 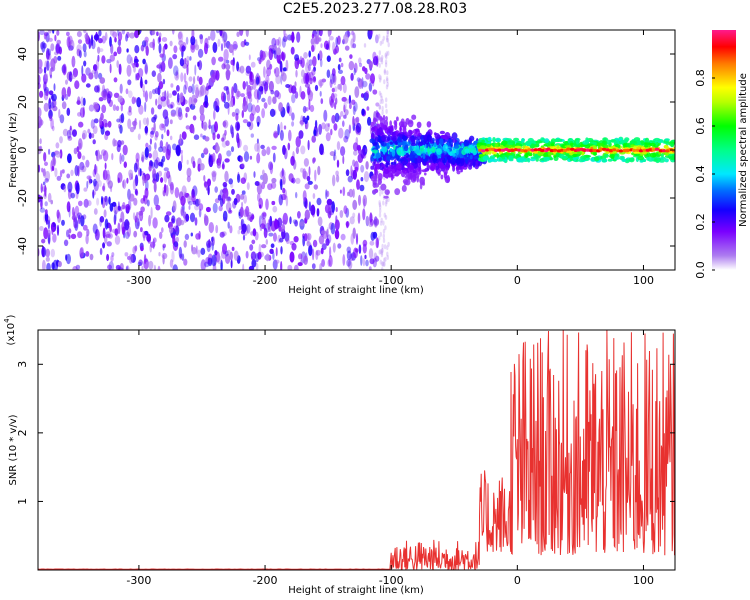 I want to click on x-tick-label: 0, so click(x=517, y=280).